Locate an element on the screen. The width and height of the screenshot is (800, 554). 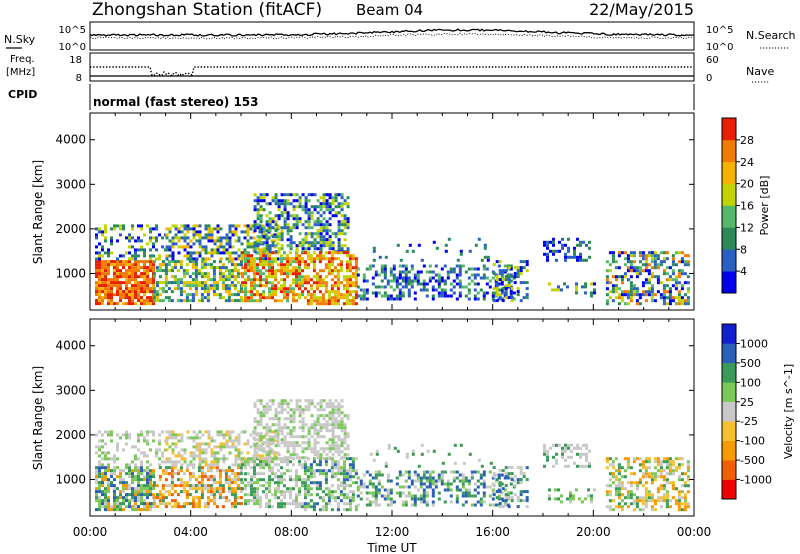
colorbar-segment is located at coordinates (729, 194).